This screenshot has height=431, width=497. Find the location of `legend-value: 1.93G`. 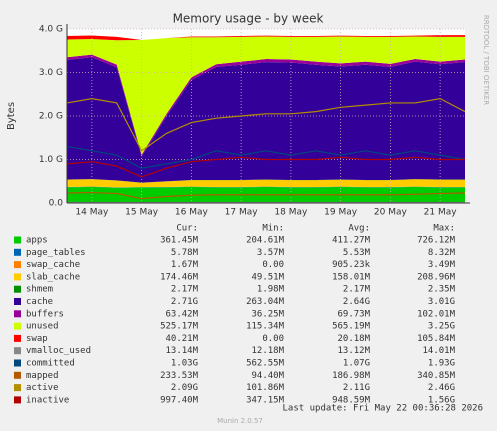

legend-value: 1.93G is located at coordinates (441, 364).